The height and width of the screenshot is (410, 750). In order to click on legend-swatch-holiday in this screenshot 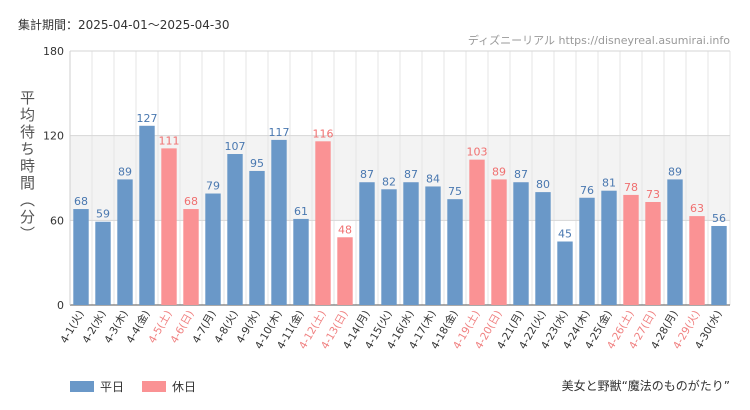, I will do `click(154, 386)`.